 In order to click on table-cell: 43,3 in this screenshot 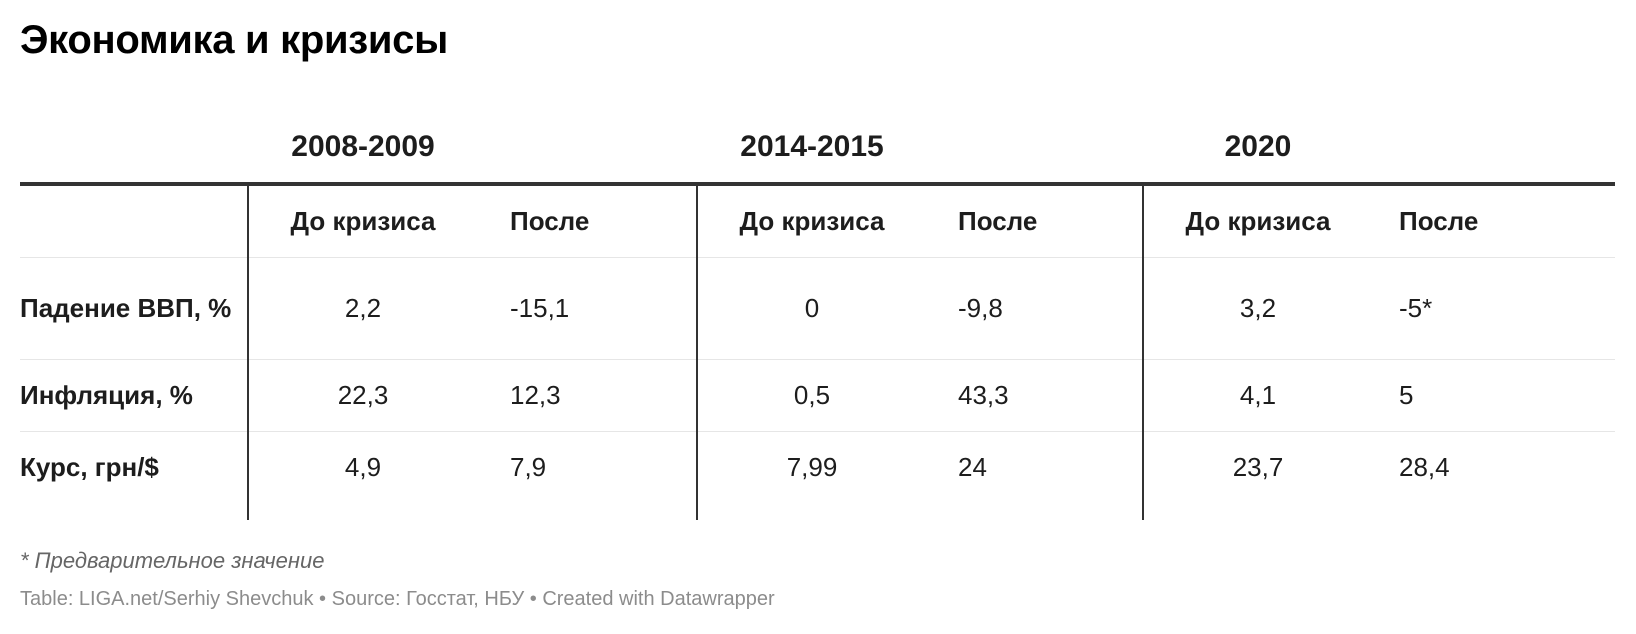, I will do `click(983, 395)`.